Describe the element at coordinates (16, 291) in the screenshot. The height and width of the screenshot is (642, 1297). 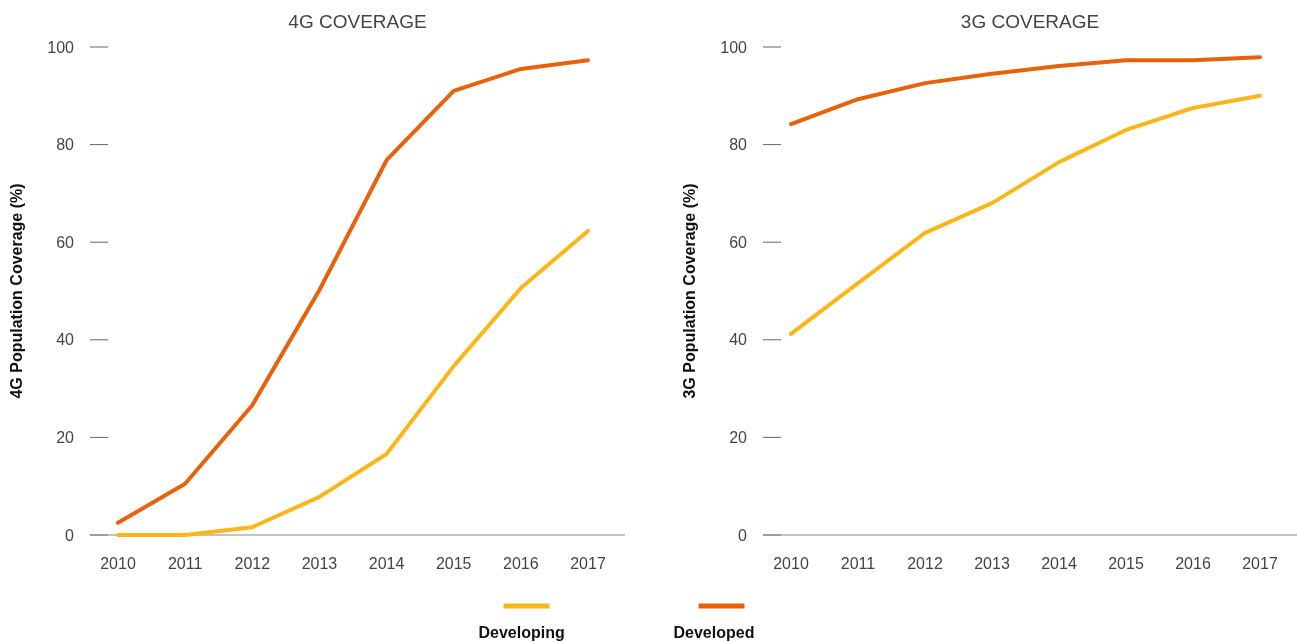
I see `y-axis-title: 4G Population Coverage (%)` at that location.